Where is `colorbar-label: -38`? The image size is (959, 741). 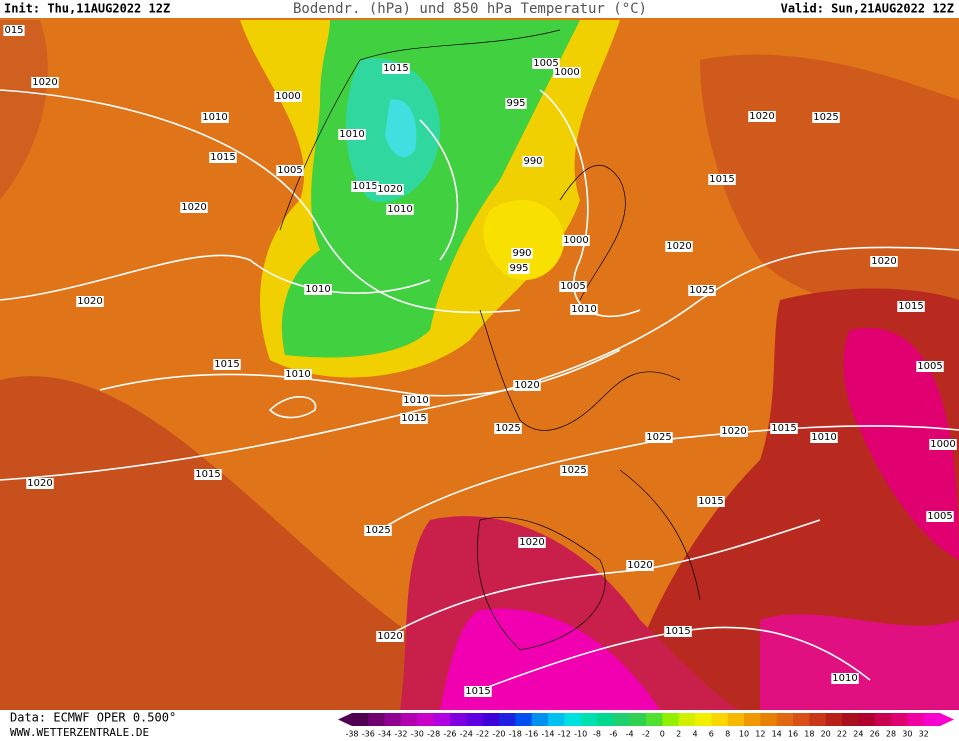
colorbar-label: -38 is located at coordinates (351, 734).